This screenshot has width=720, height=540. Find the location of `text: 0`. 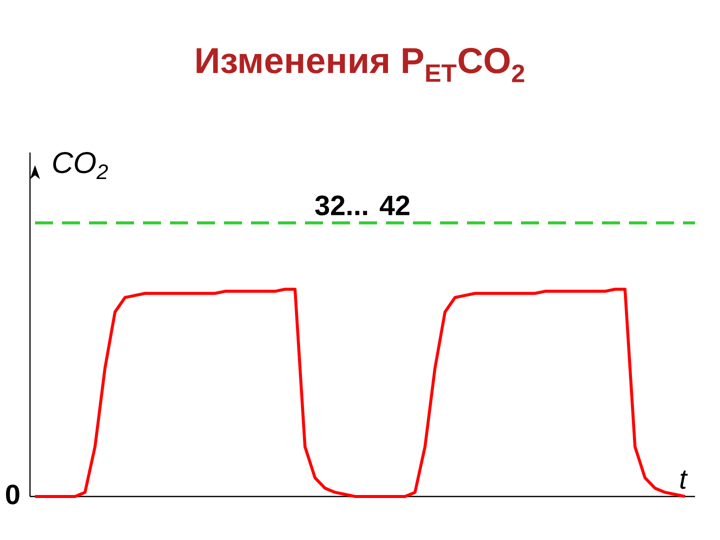

text: 0 is located at coordinates (13, 494).